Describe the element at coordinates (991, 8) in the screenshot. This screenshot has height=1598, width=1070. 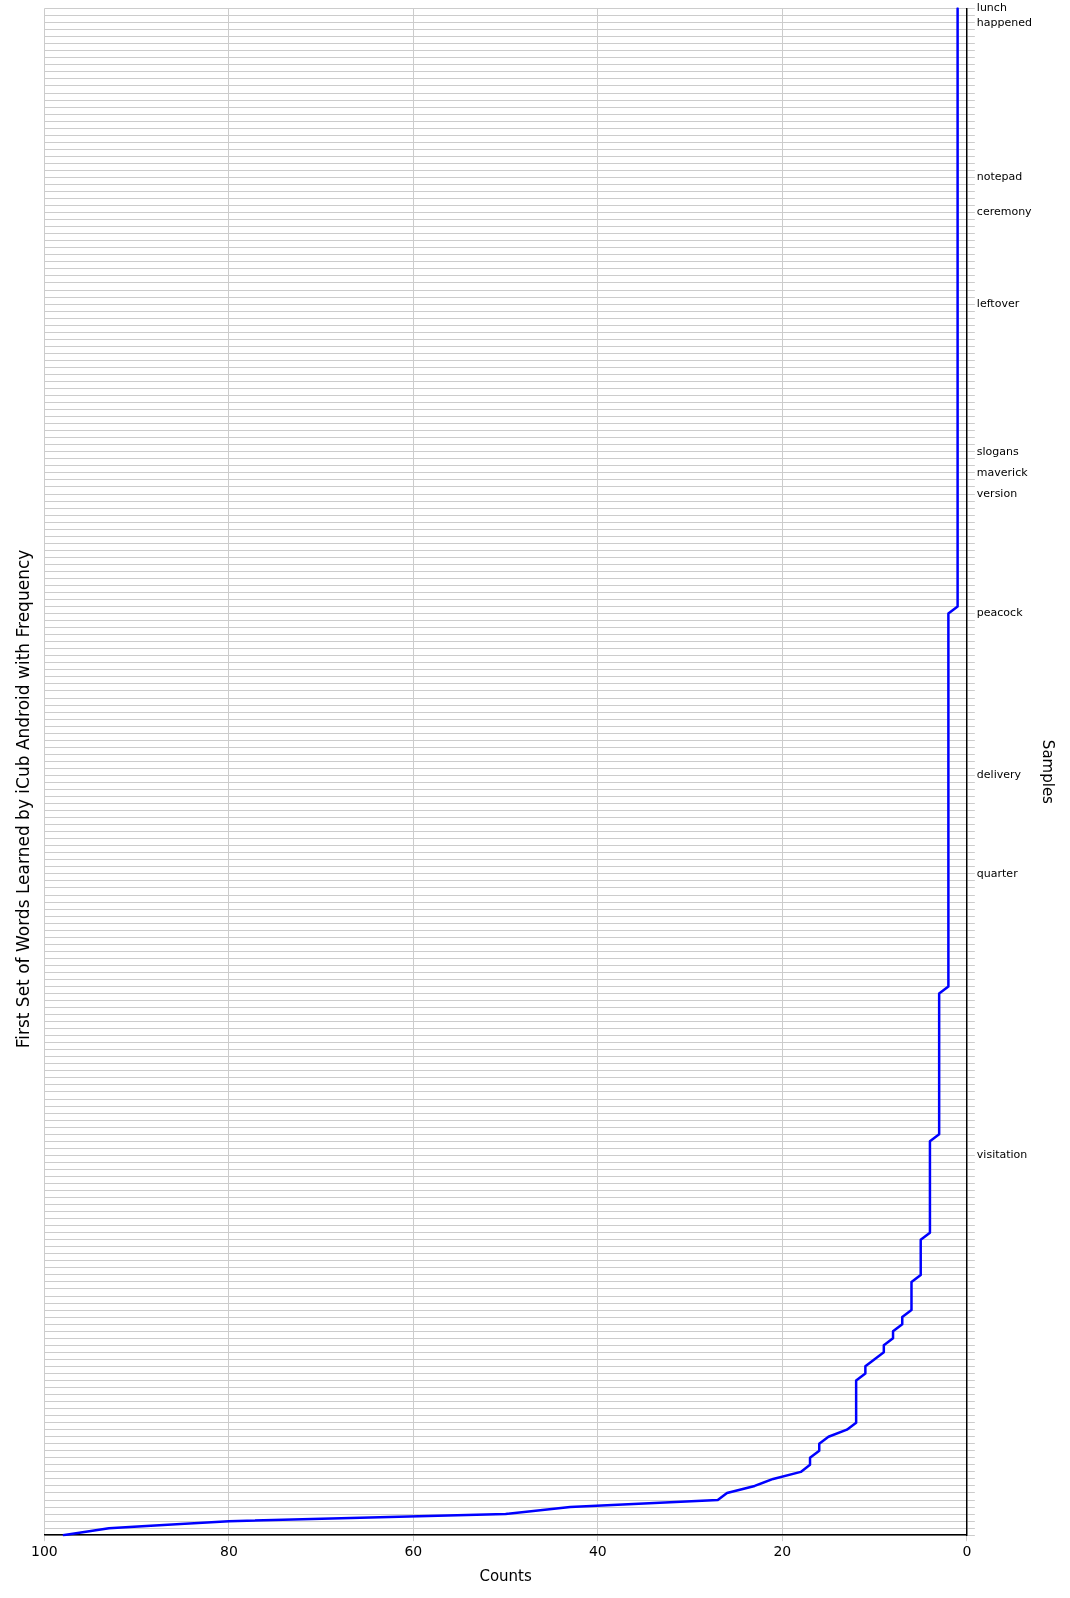
I see `y-tick-label: lunch` at that location.